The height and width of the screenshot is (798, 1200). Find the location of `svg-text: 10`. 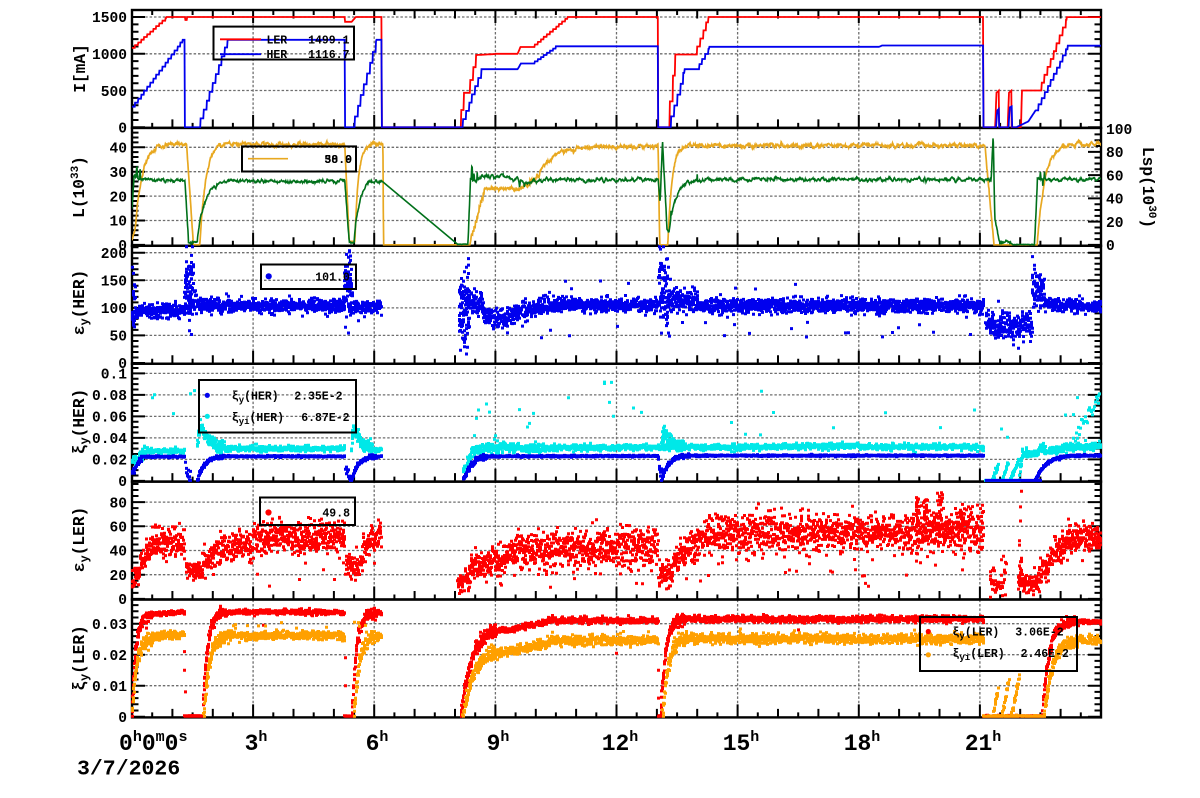

svg-text: 10 is located at coordinates (118, 223).